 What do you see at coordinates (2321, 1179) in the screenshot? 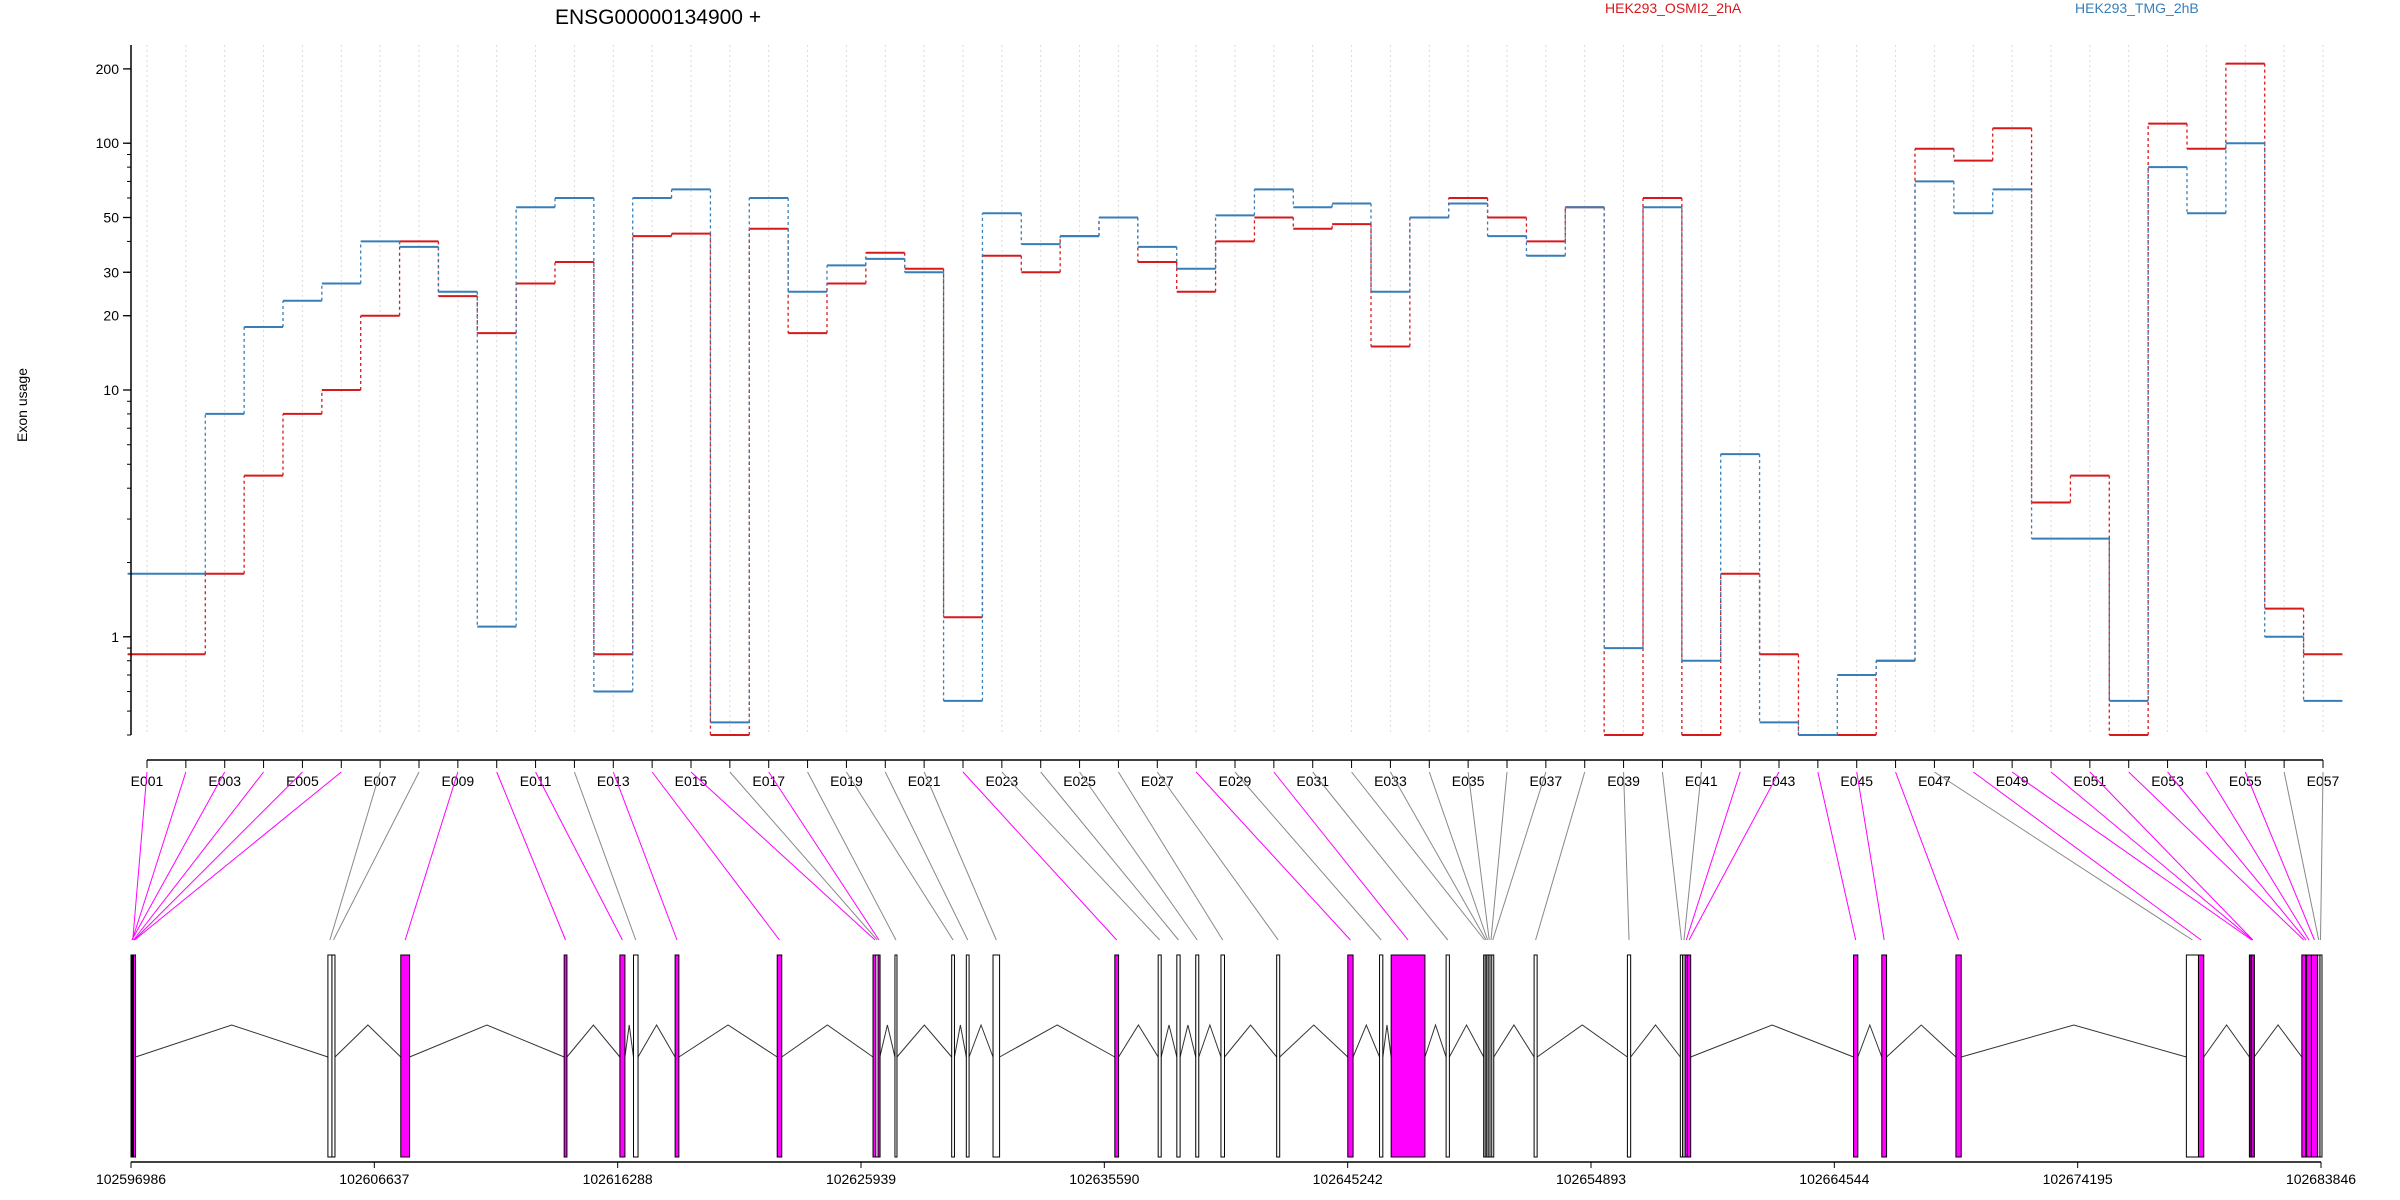
I see `coordinate-label: 102683846` at bounding box center [2321, 1179].